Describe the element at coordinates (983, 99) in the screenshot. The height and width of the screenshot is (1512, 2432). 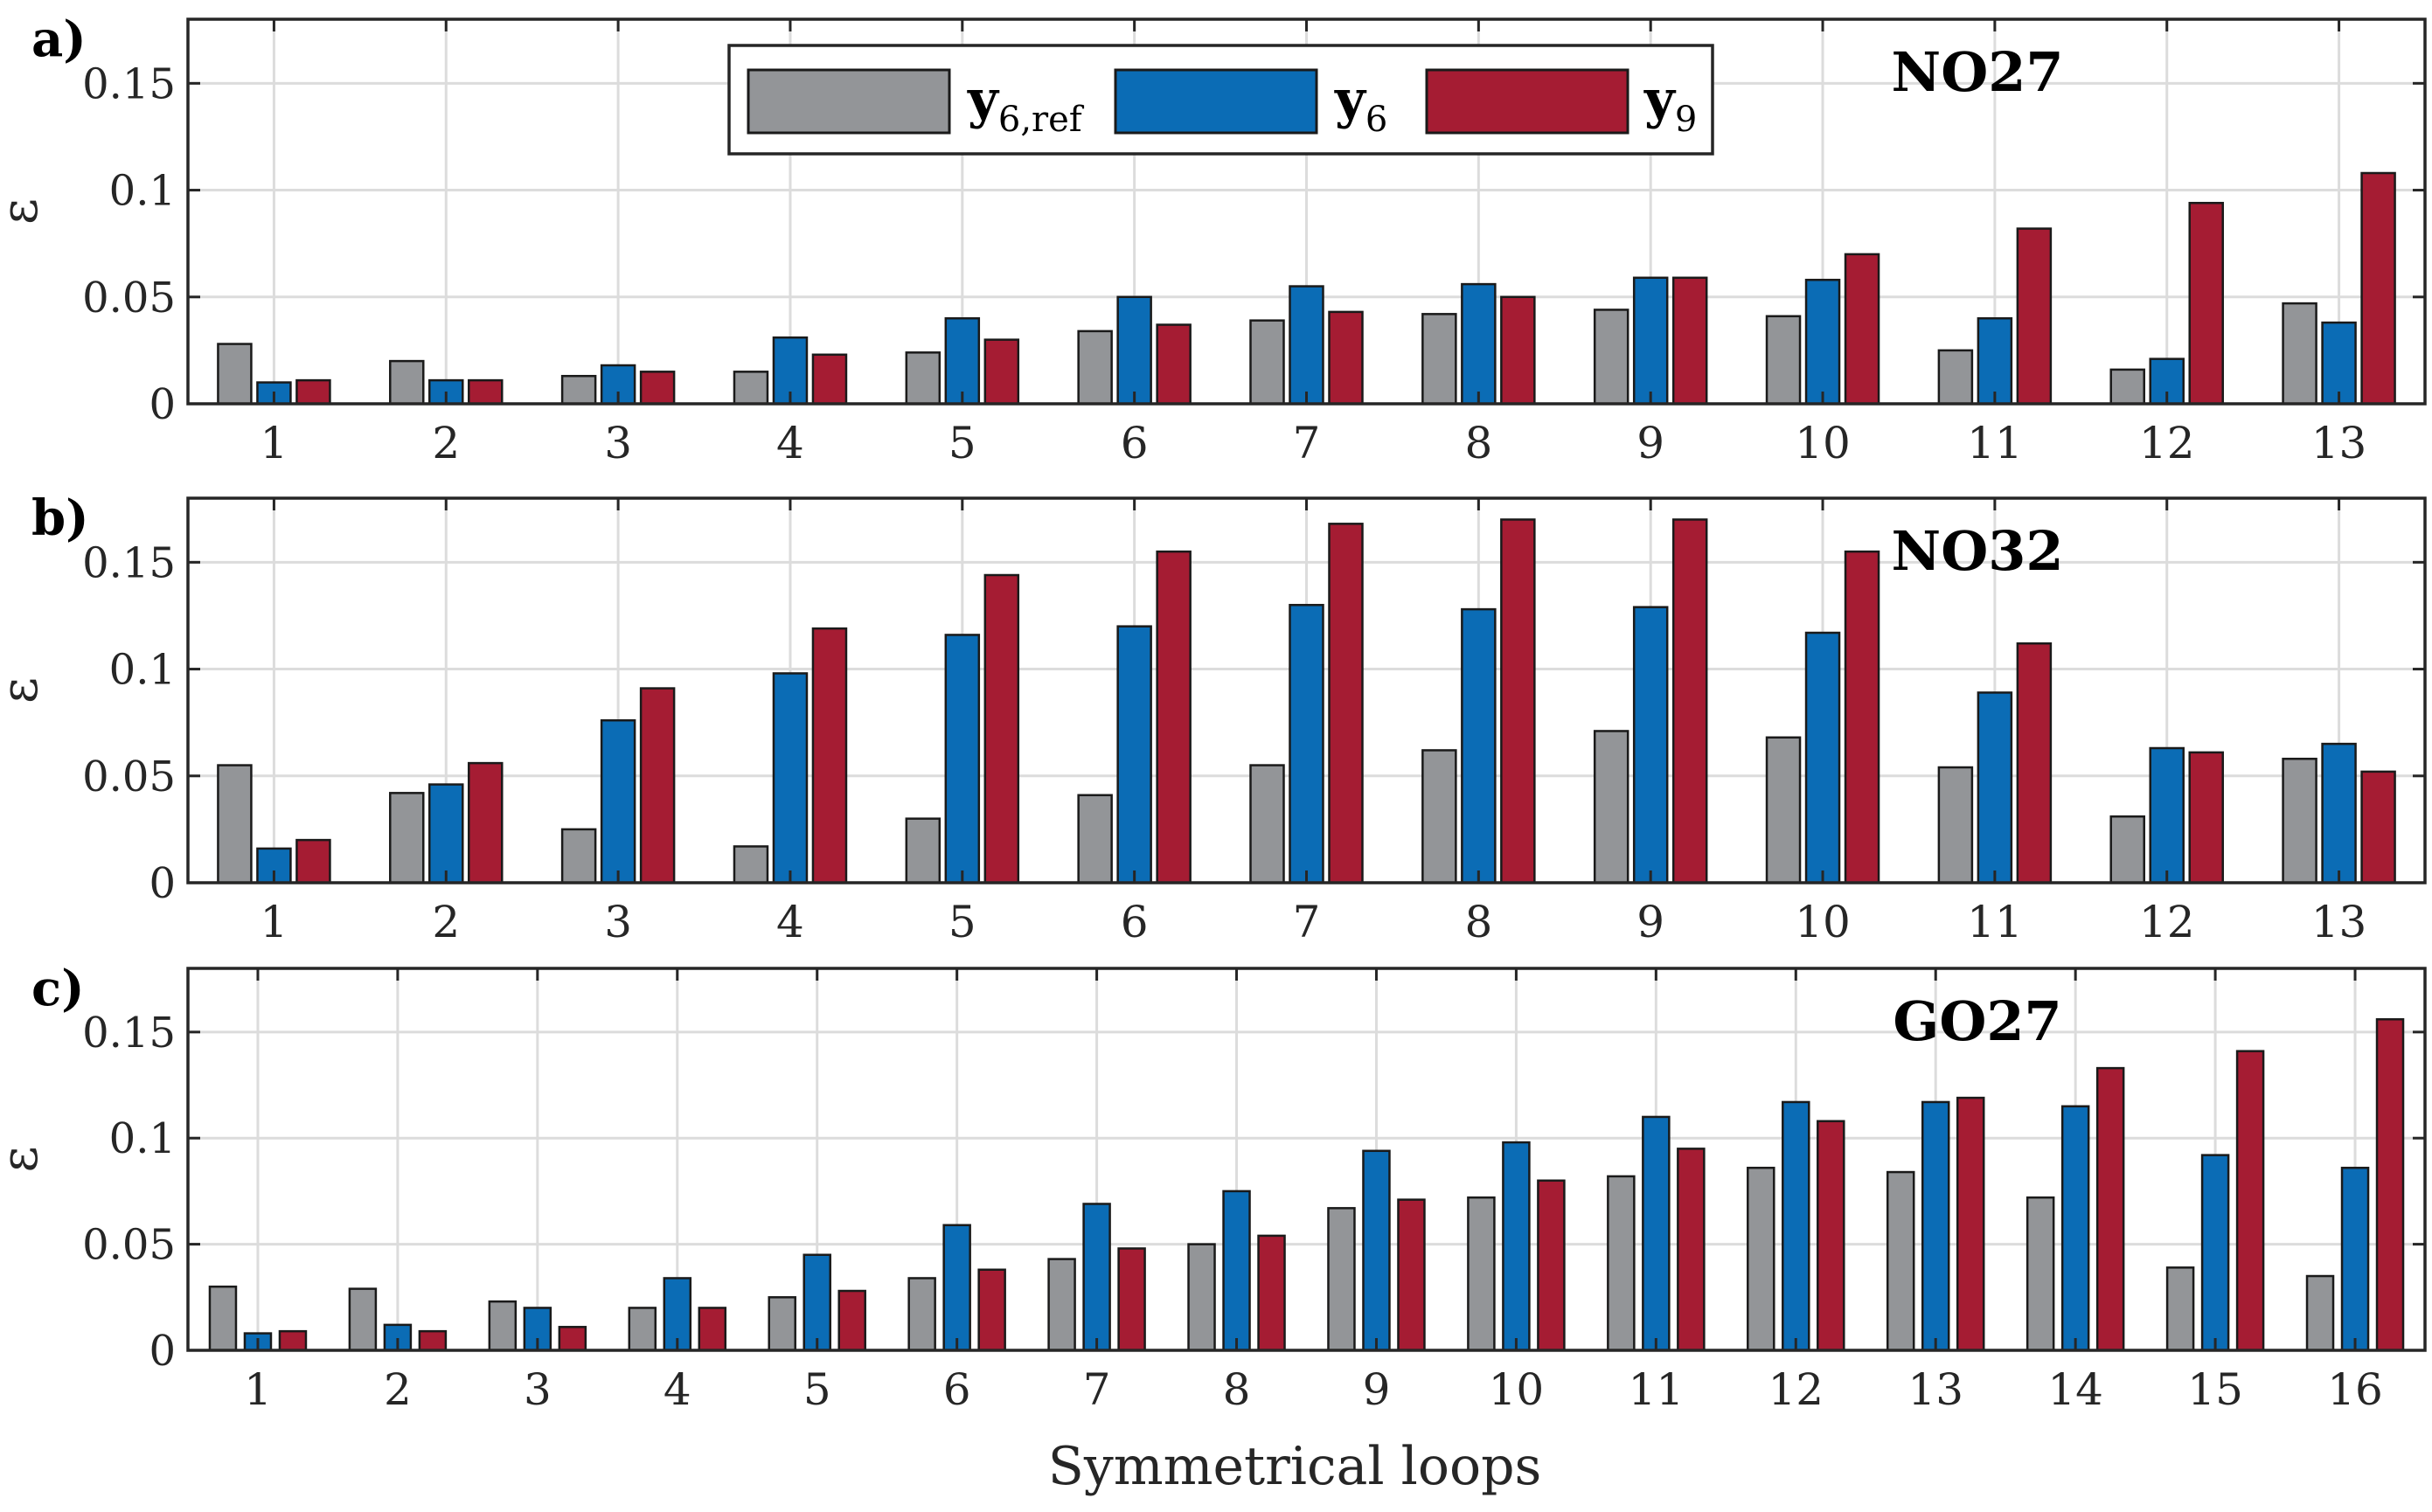
I see `legend-label-main: y` at that location.